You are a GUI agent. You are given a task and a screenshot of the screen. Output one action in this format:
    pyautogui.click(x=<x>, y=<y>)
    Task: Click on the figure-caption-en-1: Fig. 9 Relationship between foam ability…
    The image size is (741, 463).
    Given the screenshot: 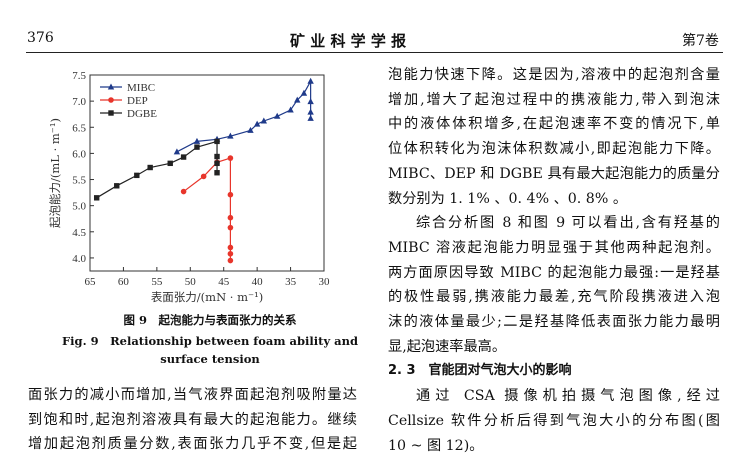 What is the action you would take?
    pyautogui.click(x=210, y=341)
    